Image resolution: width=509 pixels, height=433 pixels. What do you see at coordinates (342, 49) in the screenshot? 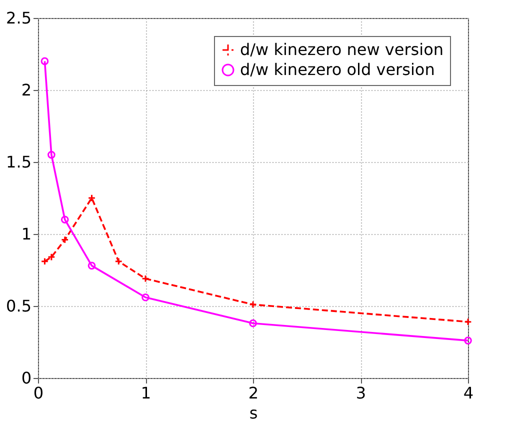
I see `legend-label: d/w kinezero new version` at bounding box center [342, 49].